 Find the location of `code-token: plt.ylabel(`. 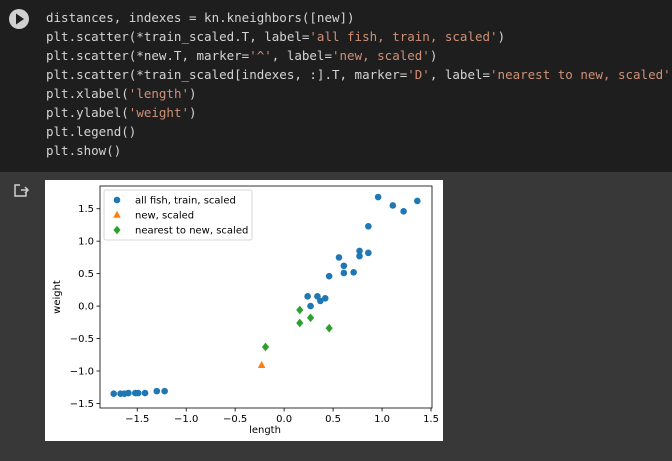

code-token: plt.ylabel( is located at coordinates (87, 112).